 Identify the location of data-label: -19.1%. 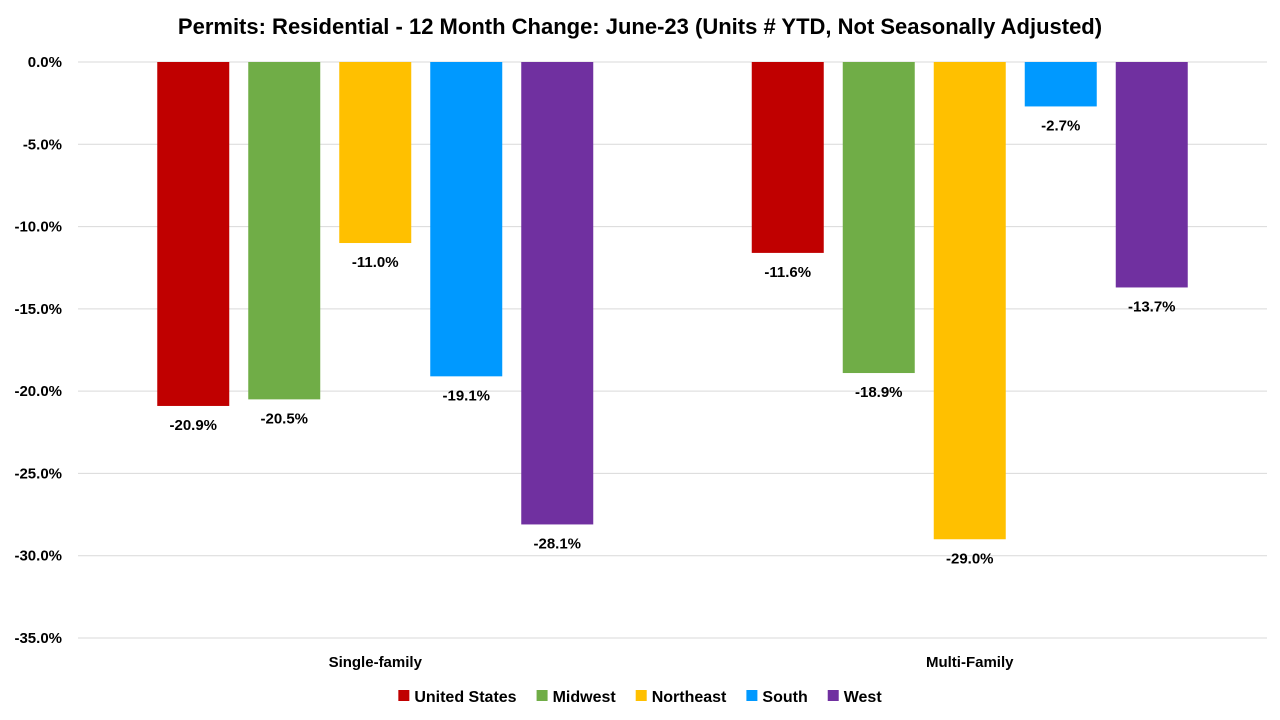
(466, 395).